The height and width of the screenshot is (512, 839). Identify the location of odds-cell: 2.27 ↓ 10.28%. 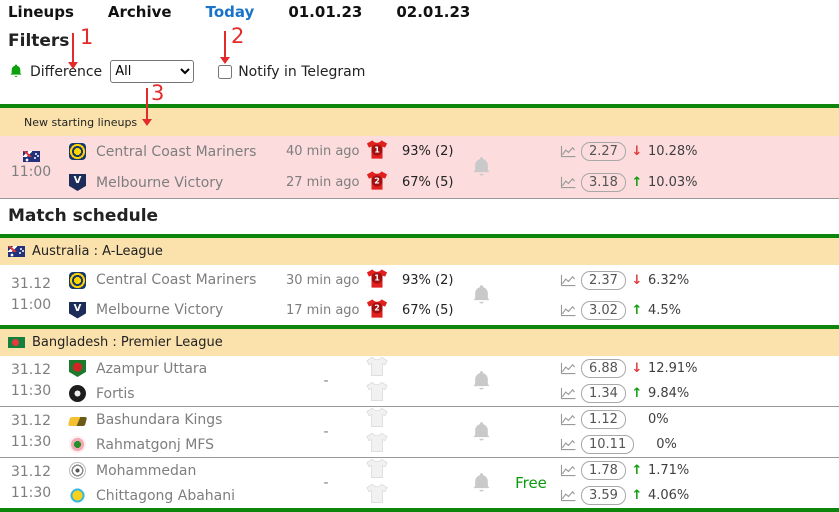
(699, 151).